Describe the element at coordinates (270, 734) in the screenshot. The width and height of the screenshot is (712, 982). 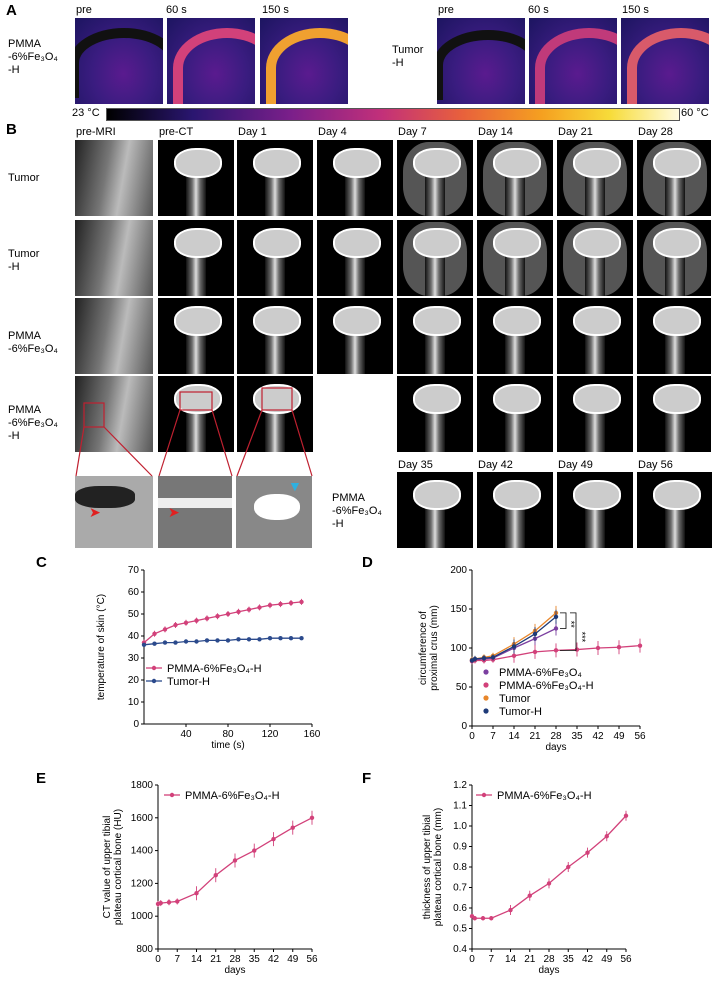
I see `x-tick-label: 120` at that location.